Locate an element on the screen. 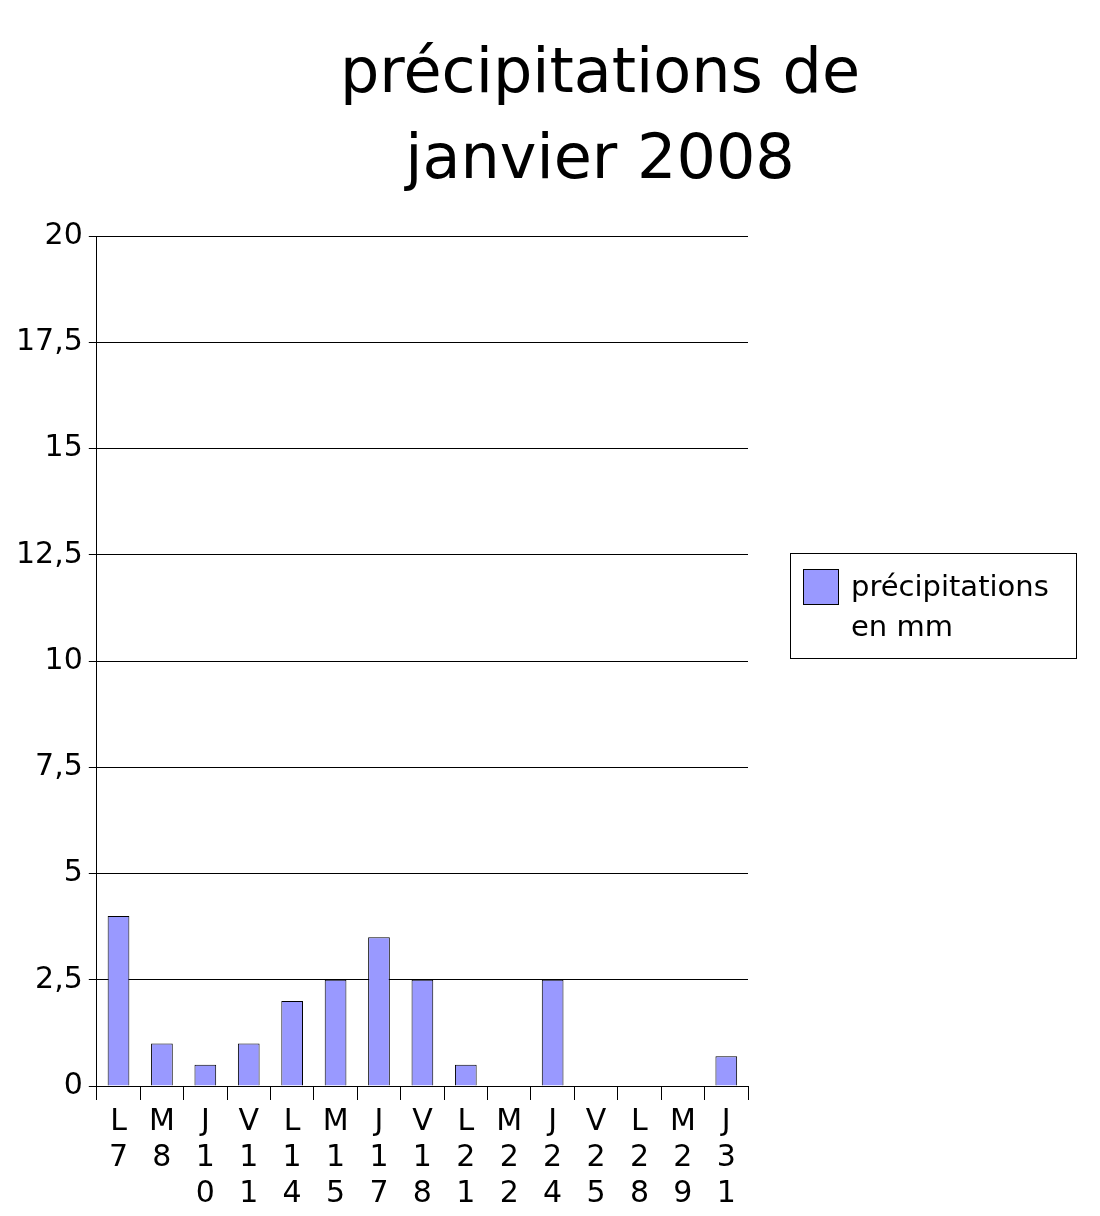 Image resolution: width=1100 pixels, height=1216 pixels. x-tick-label: V18 is located at coordinates (423, 1155).